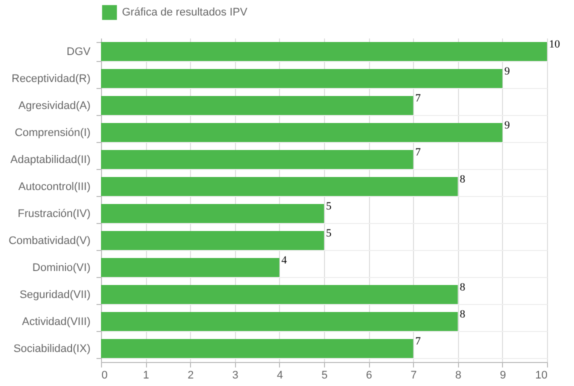 This screenshot has height=386, width=574. What do you see at coordinates (235, 376) in the screenshot?
I see `x-tick-label: 3` at bounding box center [235, 376].